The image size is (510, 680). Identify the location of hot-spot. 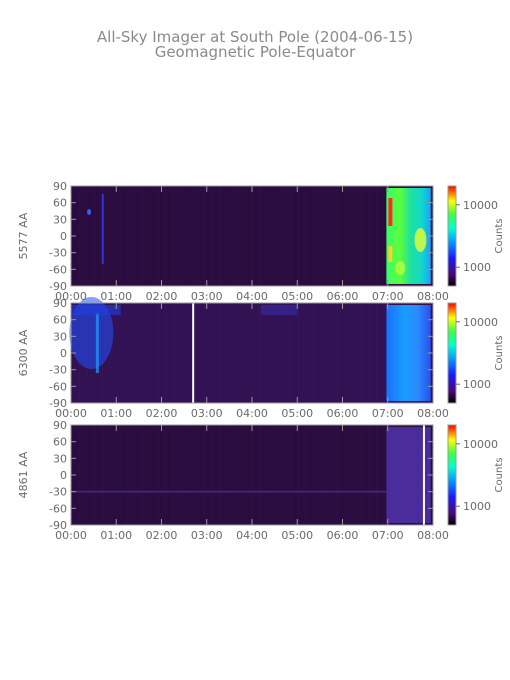
(390, 212).